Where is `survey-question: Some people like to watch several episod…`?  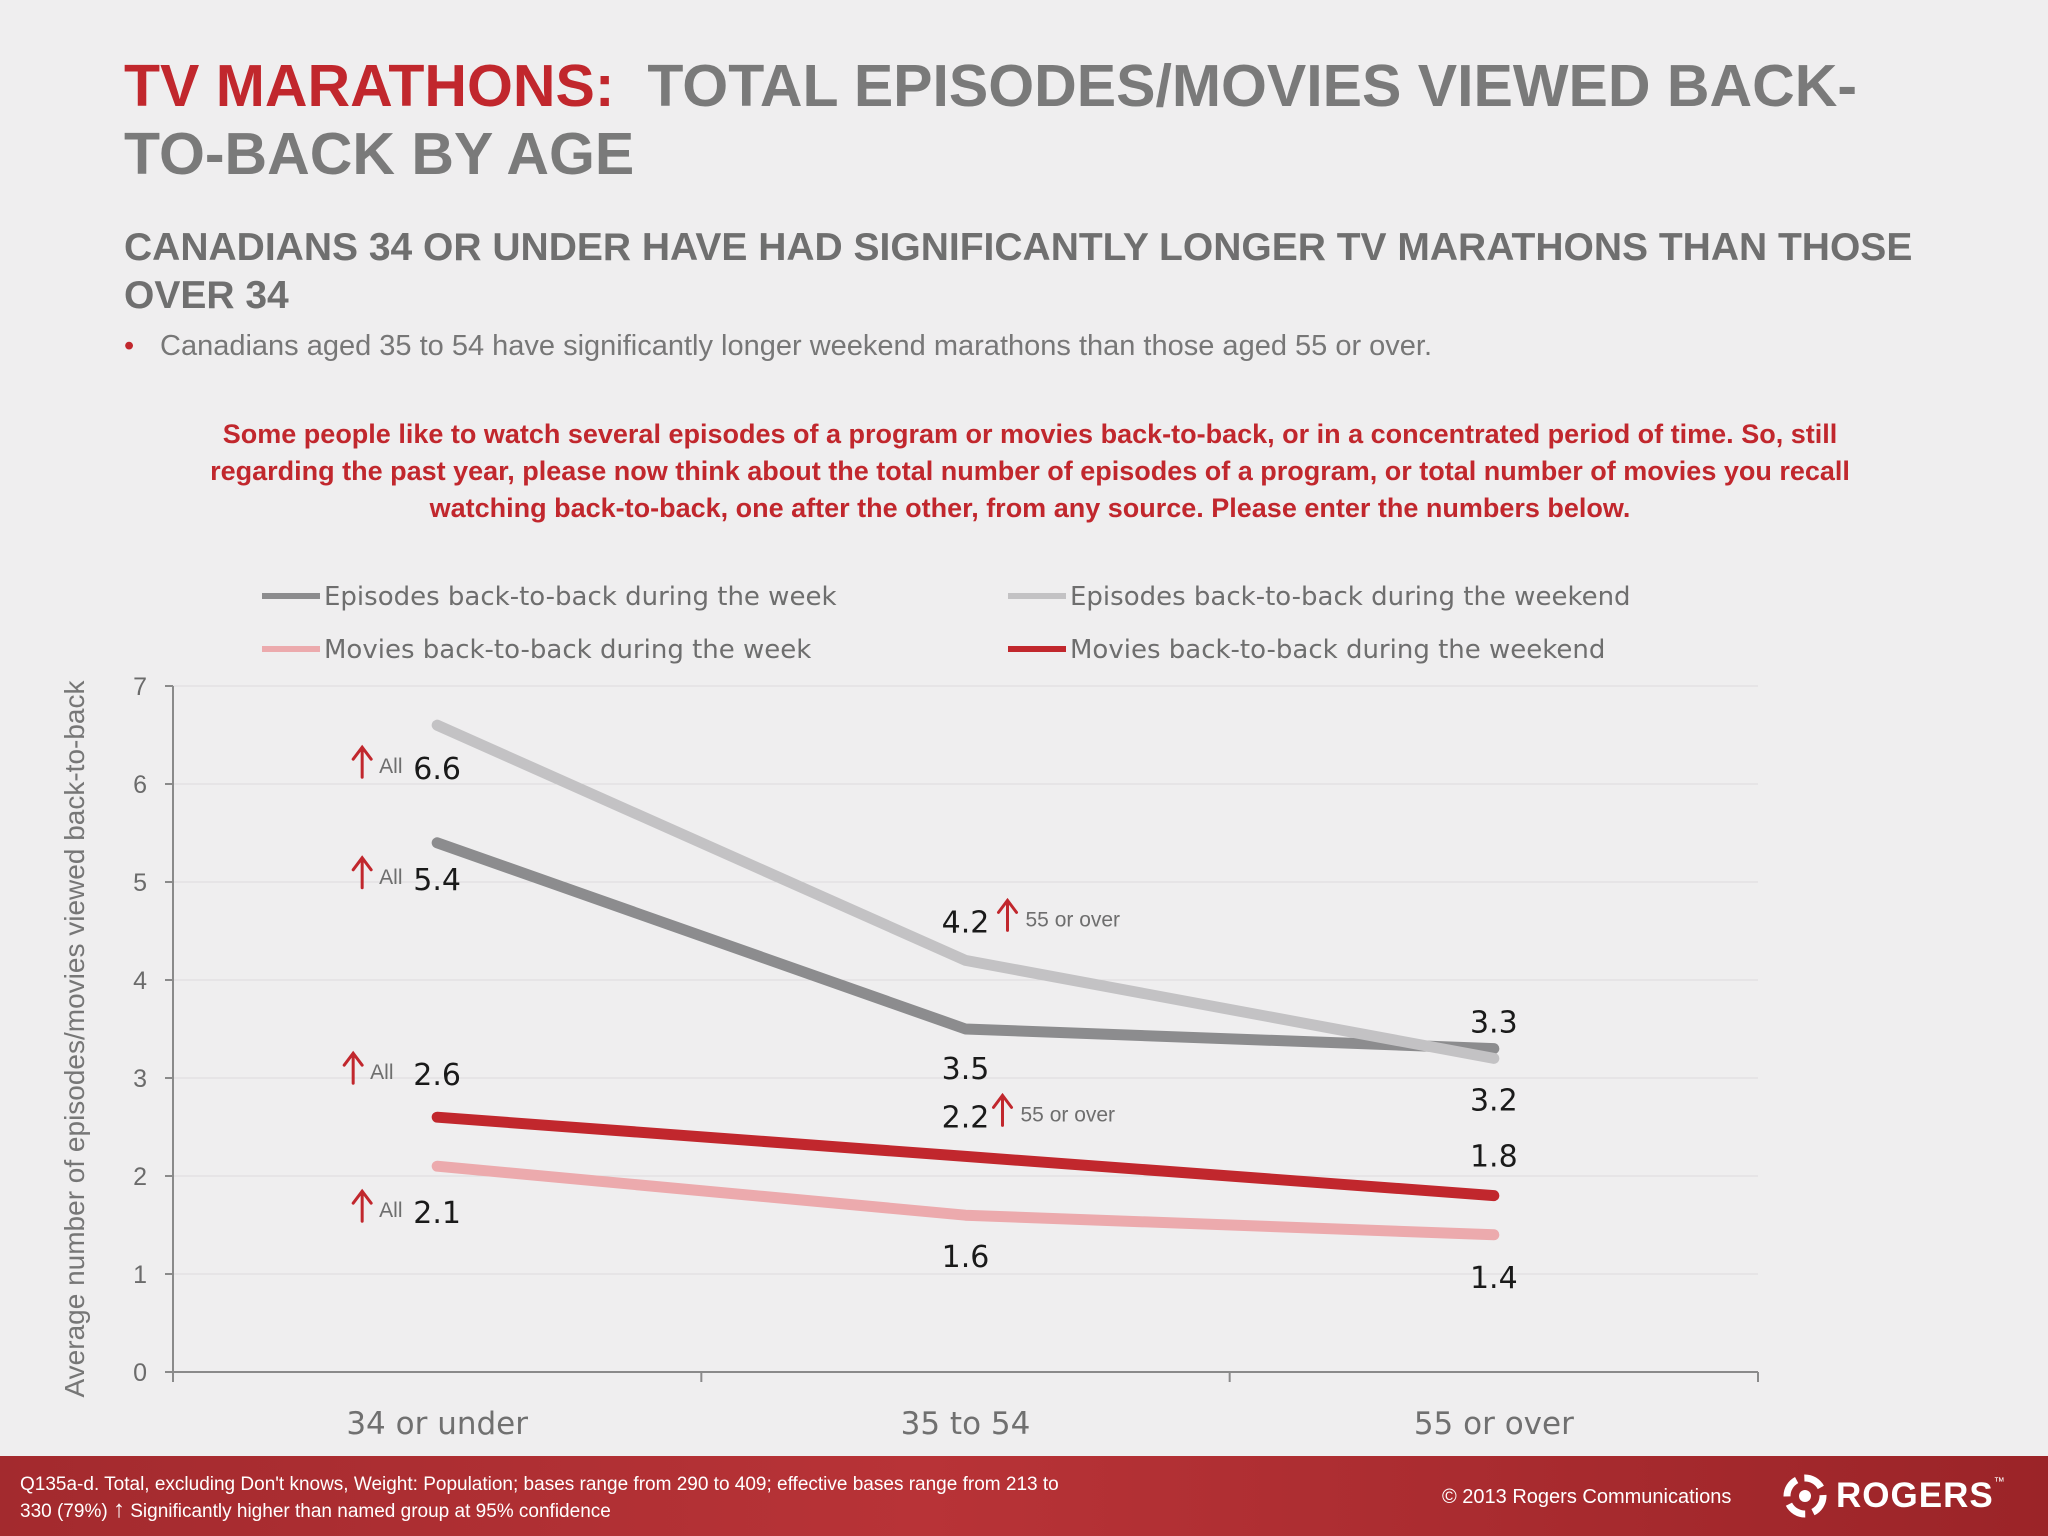 survey-question: Some people like to watch several episod… is located at coordinates (1030, 471).